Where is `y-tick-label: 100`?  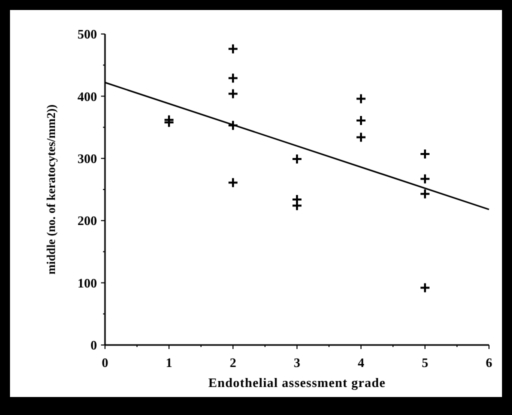
y-tick-label: 100 is located at coordinates (87, 282).